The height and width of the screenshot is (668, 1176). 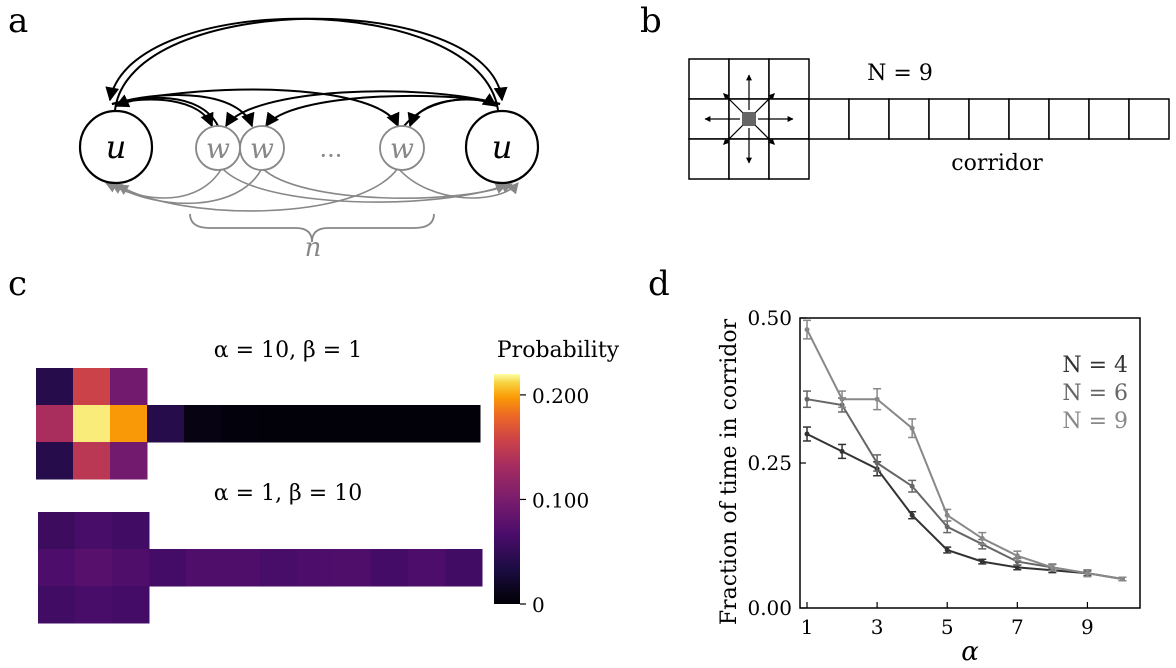 I want to click on x-tick-label: 1, so click(x=807, y=627).